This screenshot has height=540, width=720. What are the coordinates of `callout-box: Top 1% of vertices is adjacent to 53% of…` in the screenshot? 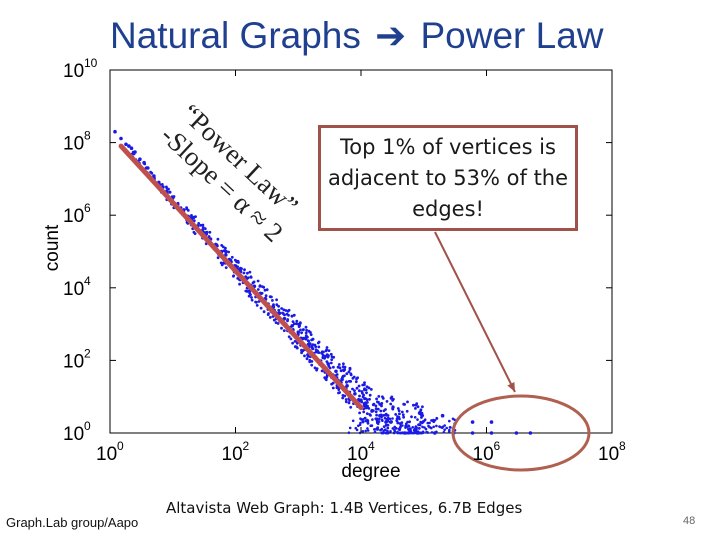 It's located at (448, 178).